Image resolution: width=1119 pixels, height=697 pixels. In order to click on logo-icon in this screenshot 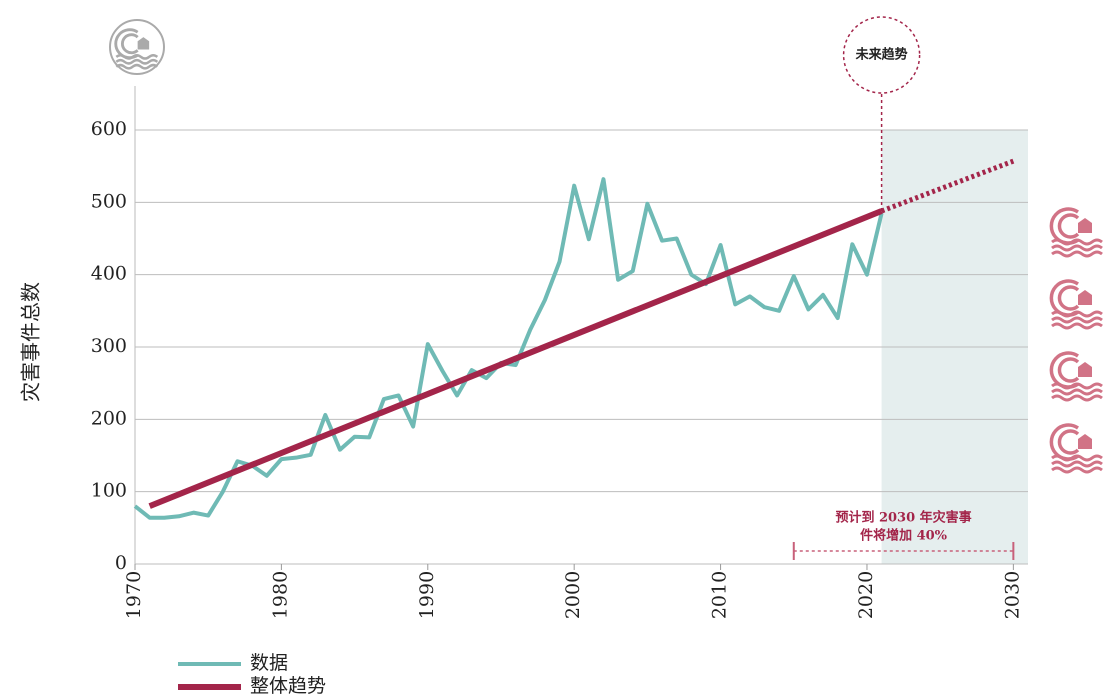, I will do `click(136, 49)`.